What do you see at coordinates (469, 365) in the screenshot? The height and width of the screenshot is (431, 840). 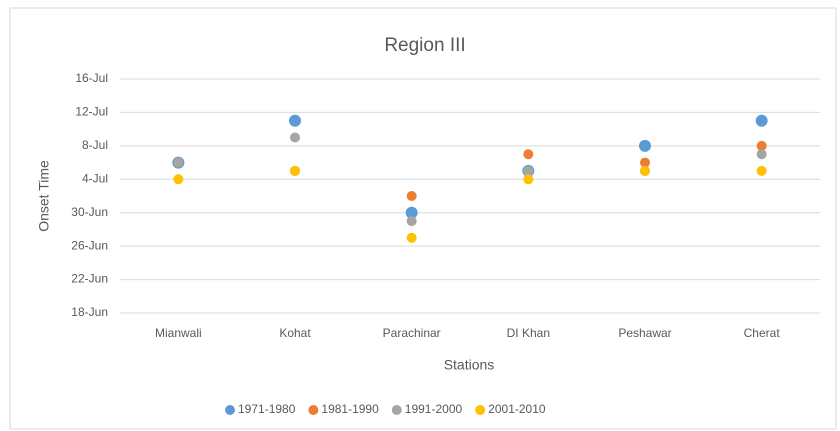 I see `x-axis-label: Stations` at bounding box center [469, 365].